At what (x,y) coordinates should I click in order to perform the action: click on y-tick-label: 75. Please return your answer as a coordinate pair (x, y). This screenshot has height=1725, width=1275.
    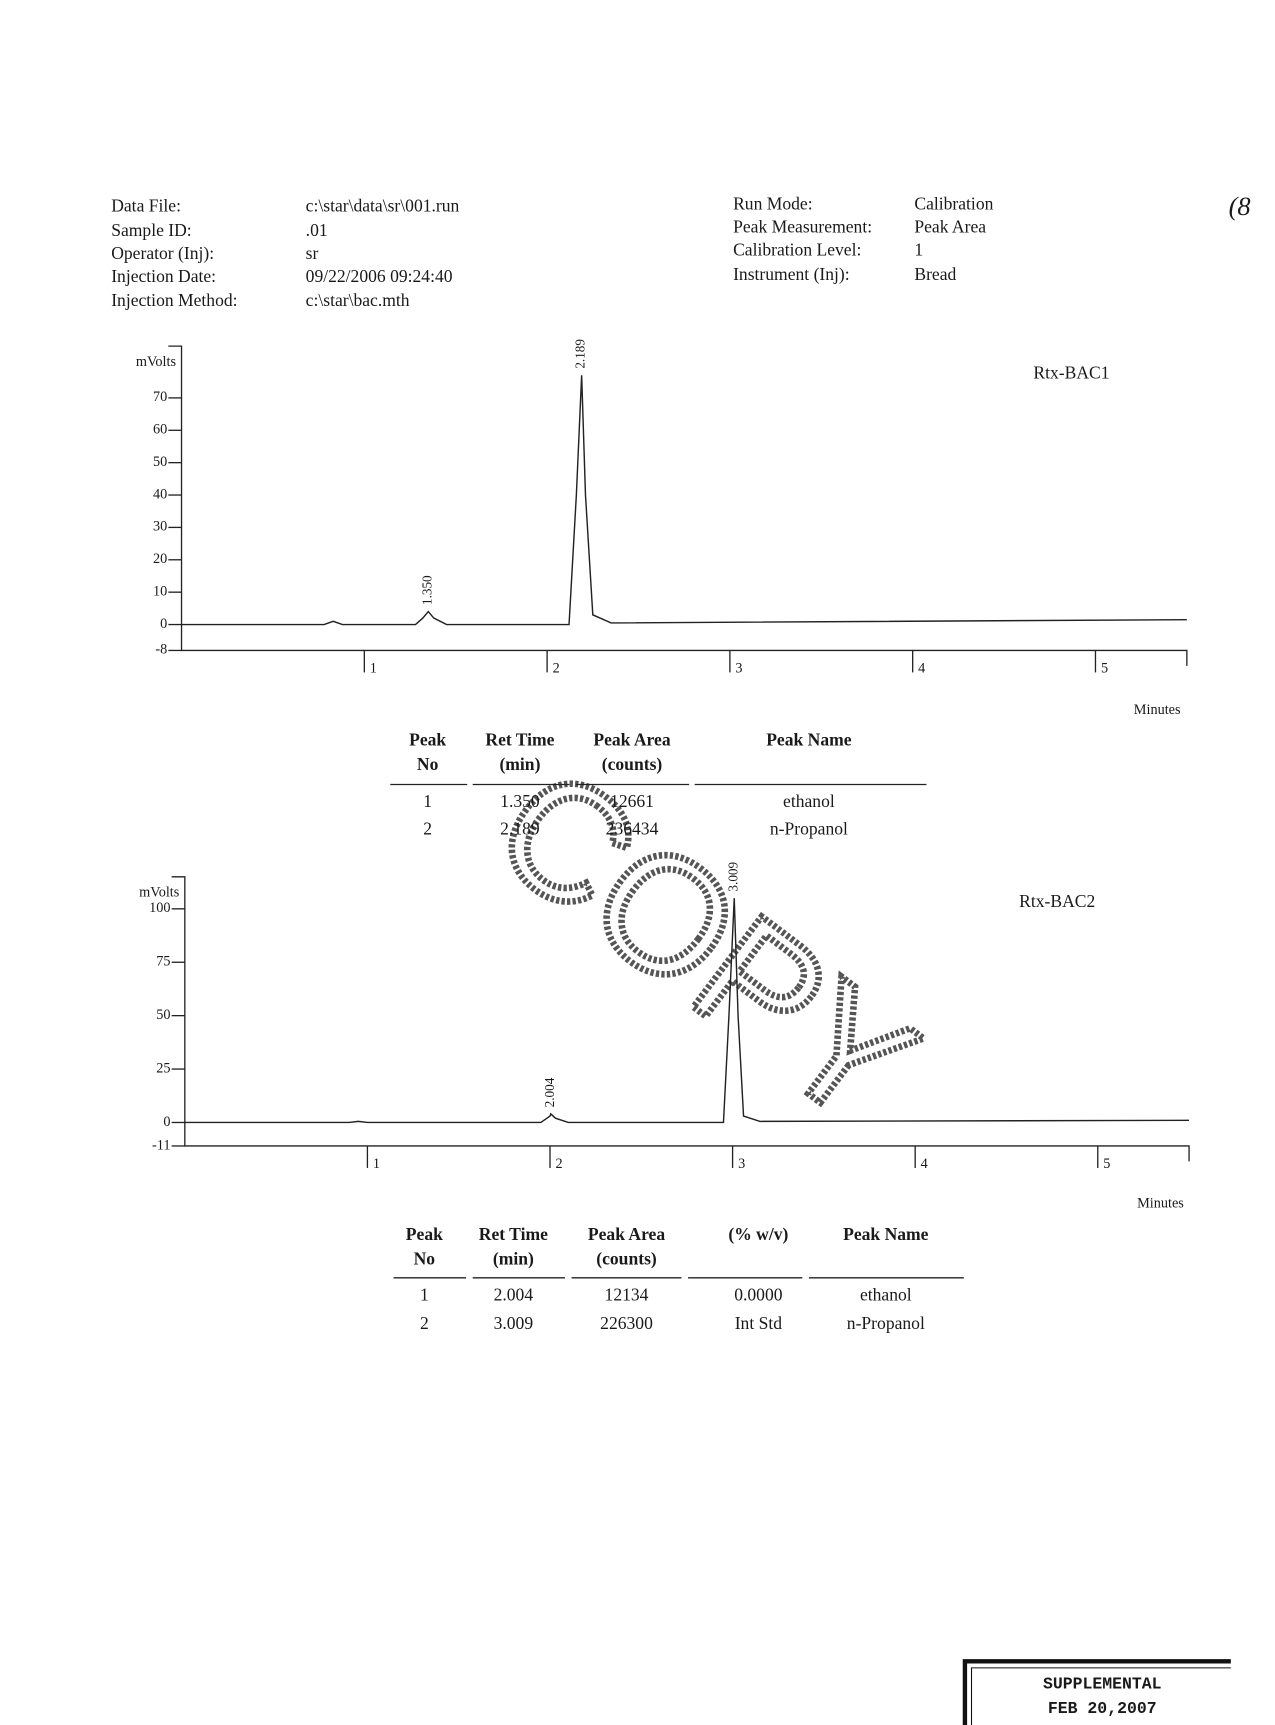
    Looking at the image, I should click on (163, 962).